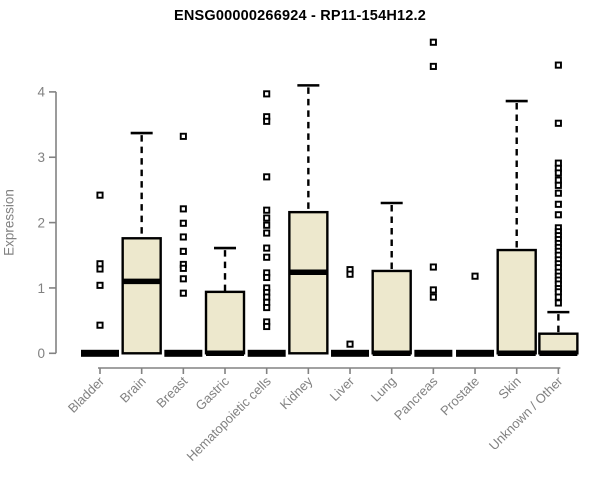 This screenshot has height=500, width=600. Describe the element at coordinates (459, 396) in the screenshot. I see `x-tick-label: Prostate` at that location.